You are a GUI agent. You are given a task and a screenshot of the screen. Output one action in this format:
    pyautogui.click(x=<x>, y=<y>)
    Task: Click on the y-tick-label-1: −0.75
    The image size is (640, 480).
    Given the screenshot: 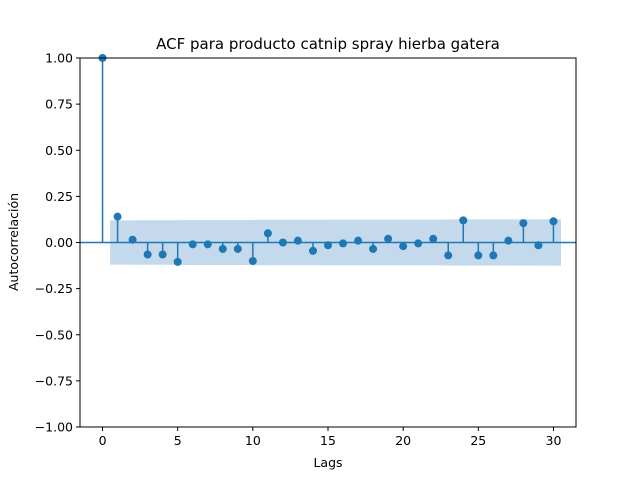 What is the action you would take?
    pyautogui.click(x=54, y=380)
    